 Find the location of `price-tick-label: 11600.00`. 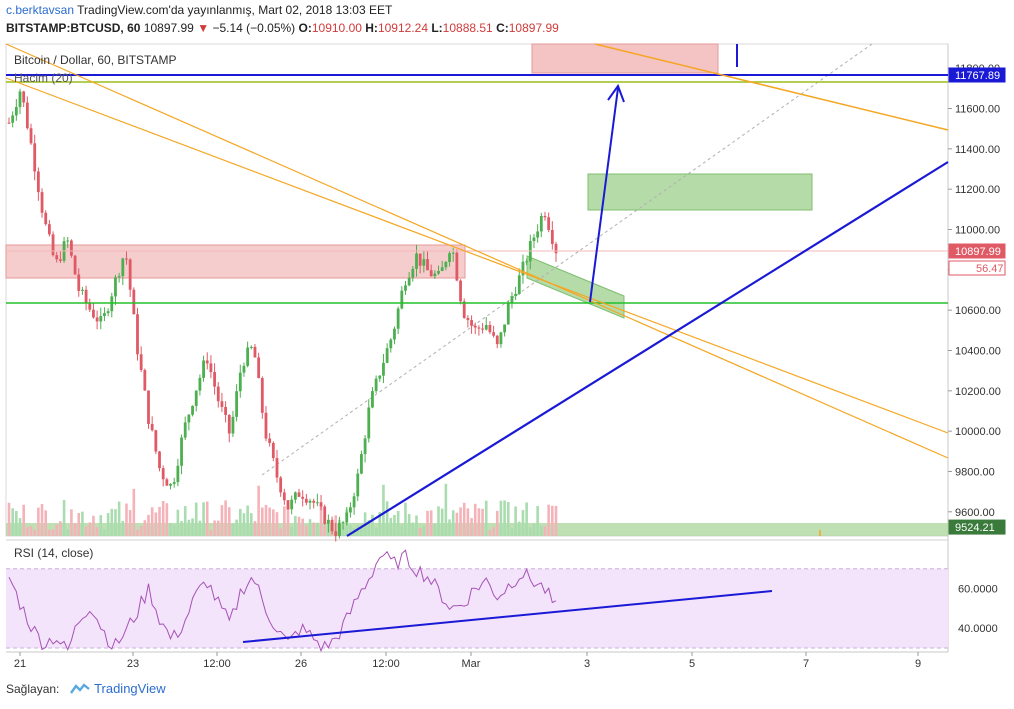

price-tick-label: 11600.00 is located at coordinates (977, 110).